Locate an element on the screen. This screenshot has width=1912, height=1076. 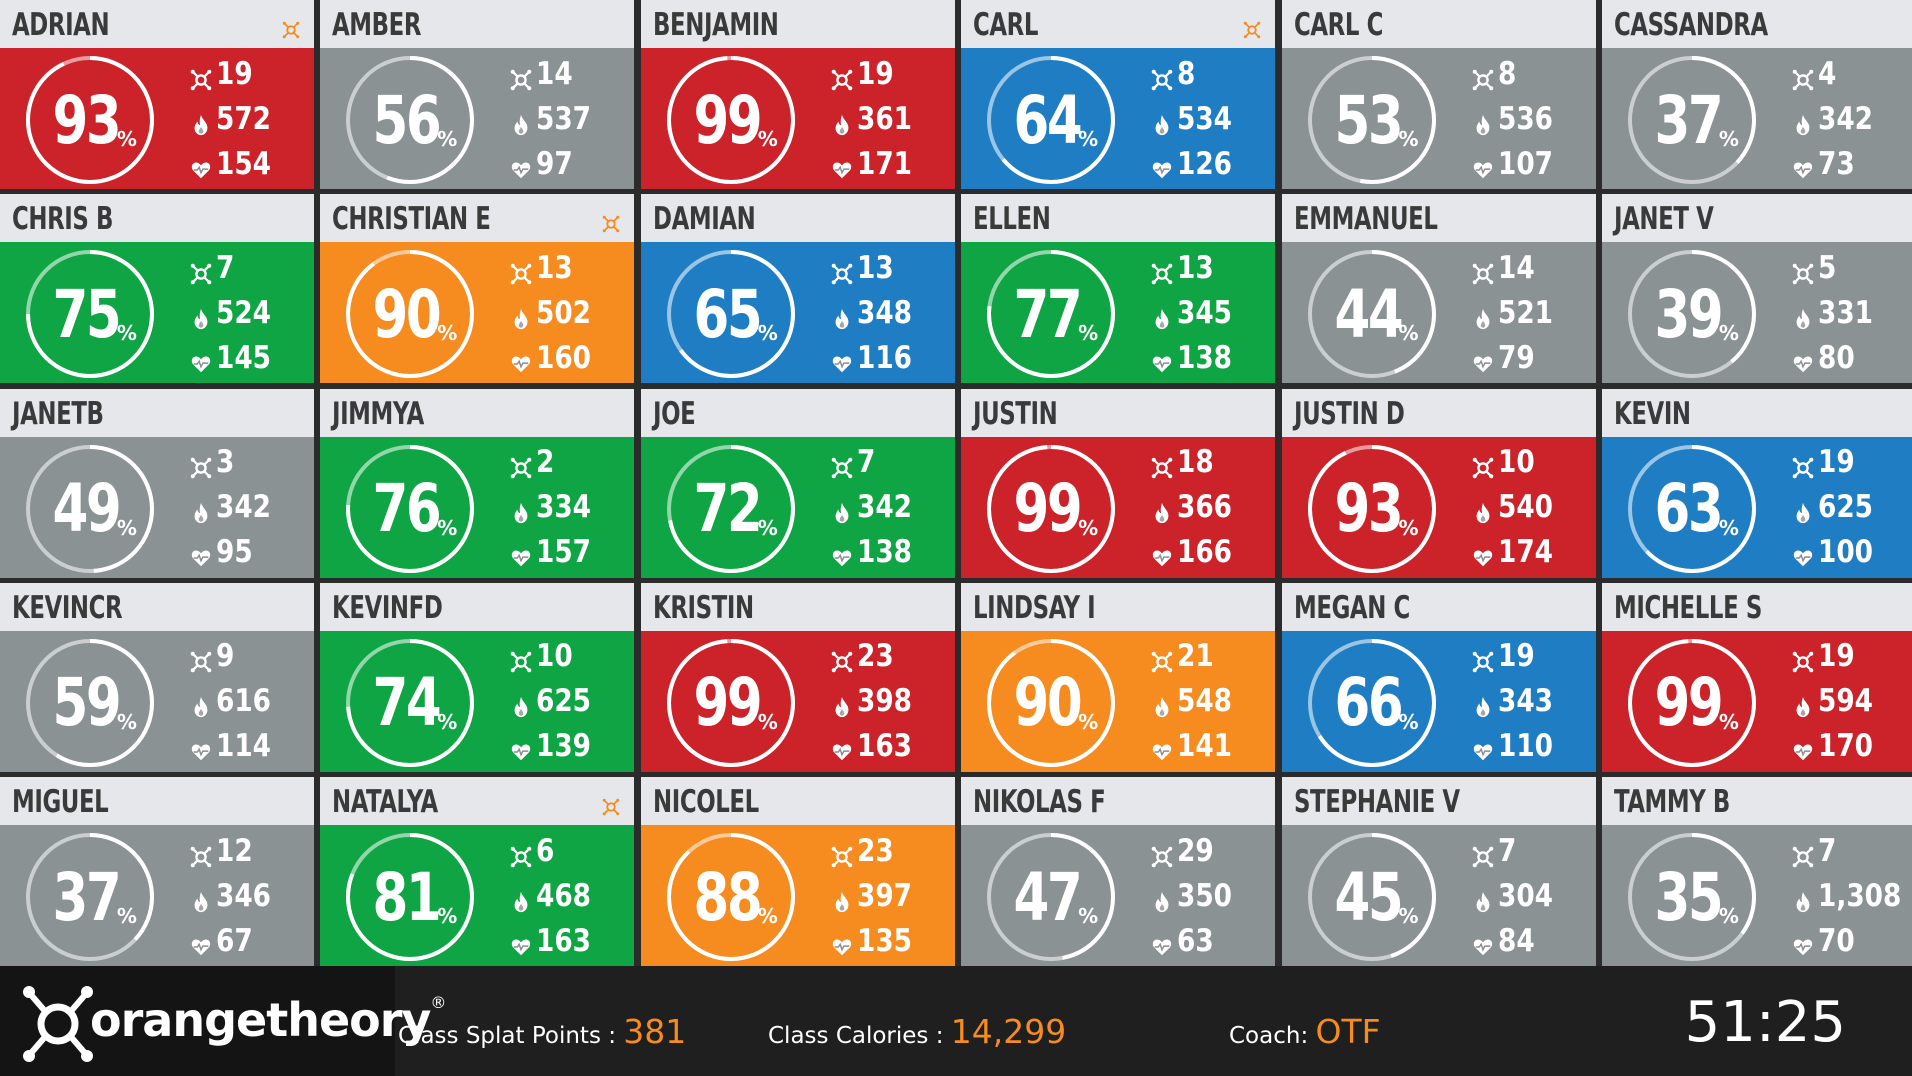
splat-points-stat: 8 is located at coordinates (1196, 73).